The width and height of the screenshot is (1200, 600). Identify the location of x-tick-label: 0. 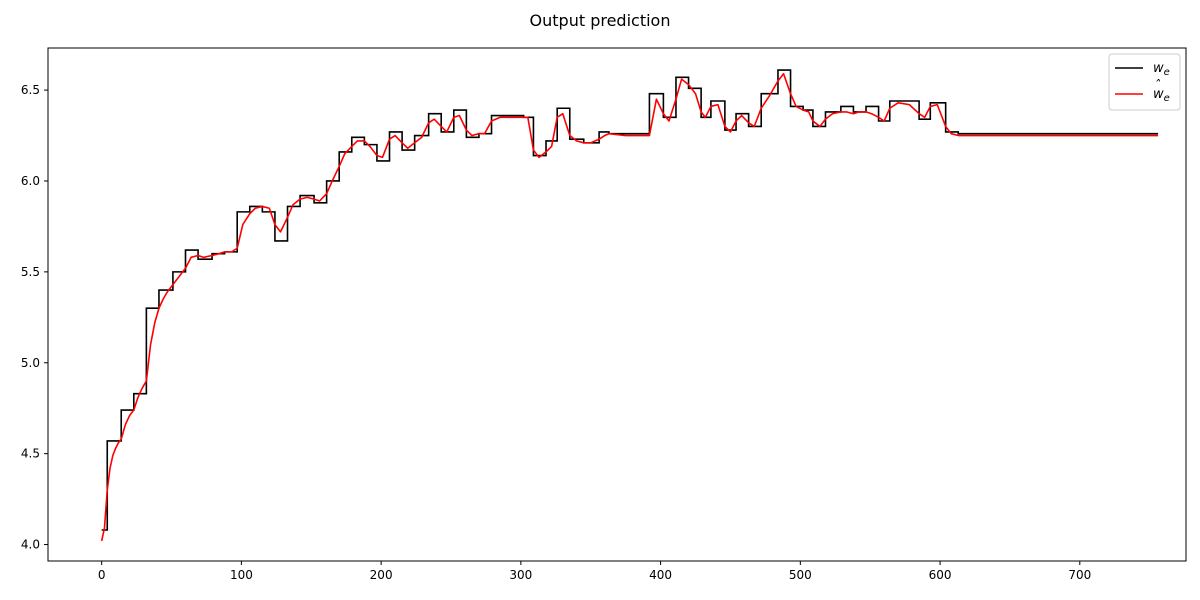
(102, 575).